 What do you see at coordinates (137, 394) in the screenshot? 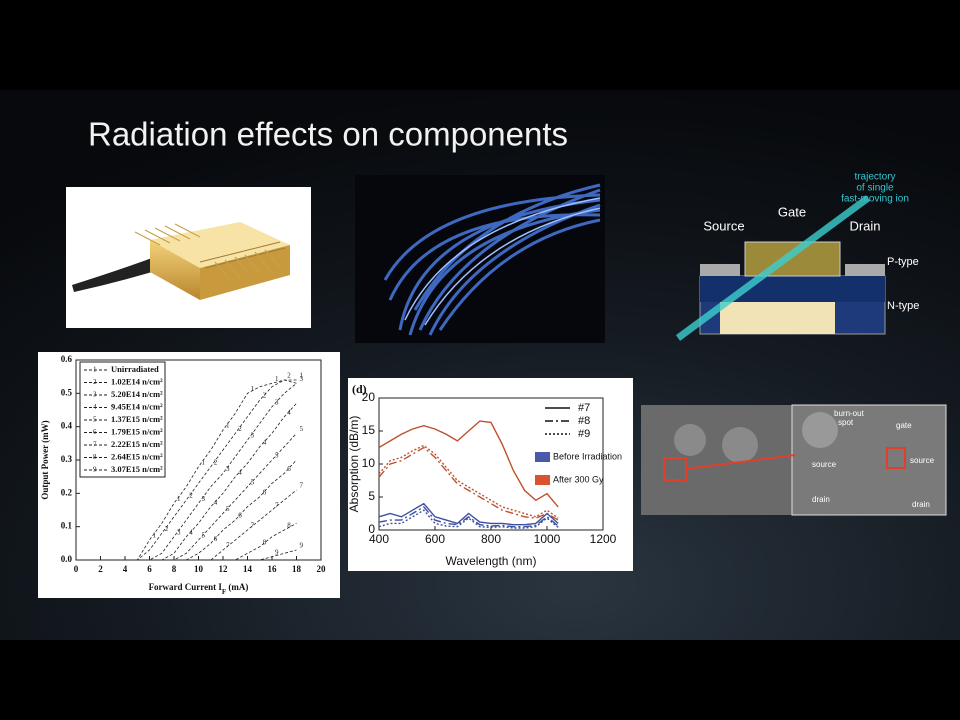
I see `legend-label: 5.20E14 n/cm²` at bounding box center [137, 394].